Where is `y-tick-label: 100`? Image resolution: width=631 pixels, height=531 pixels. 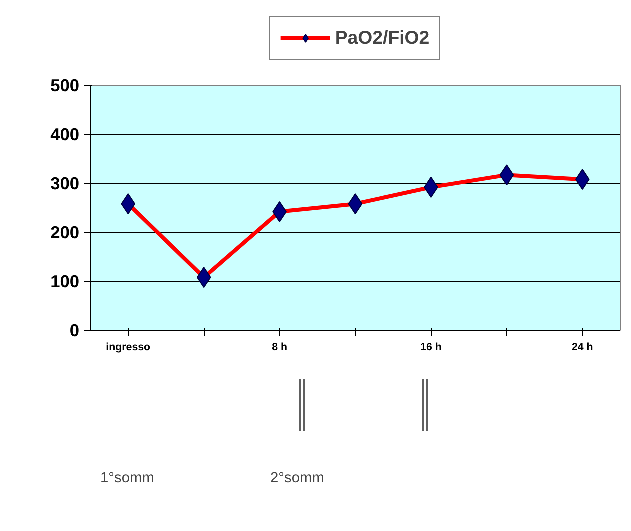 y-tick-label: 100 is located at coordinates (65, 282).